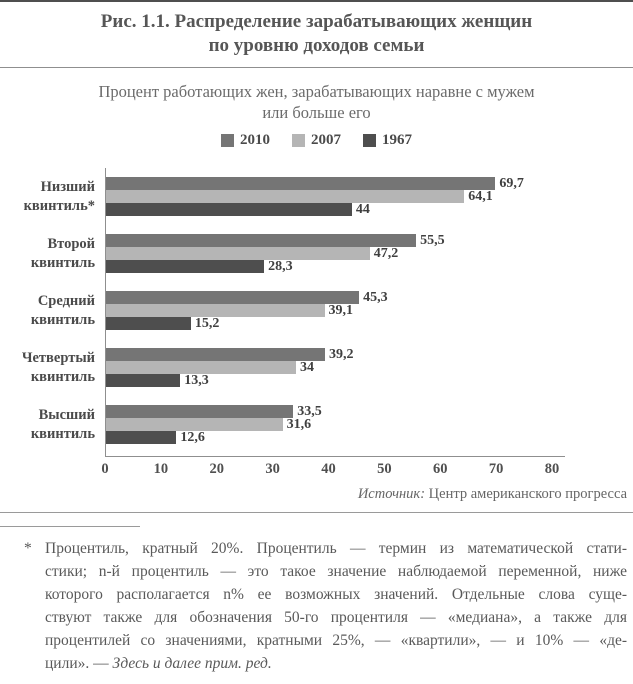 This screenshot has width=633, height=684. I want to click on bar-group: 45,3 39,1 15,2, so click(335, 310).